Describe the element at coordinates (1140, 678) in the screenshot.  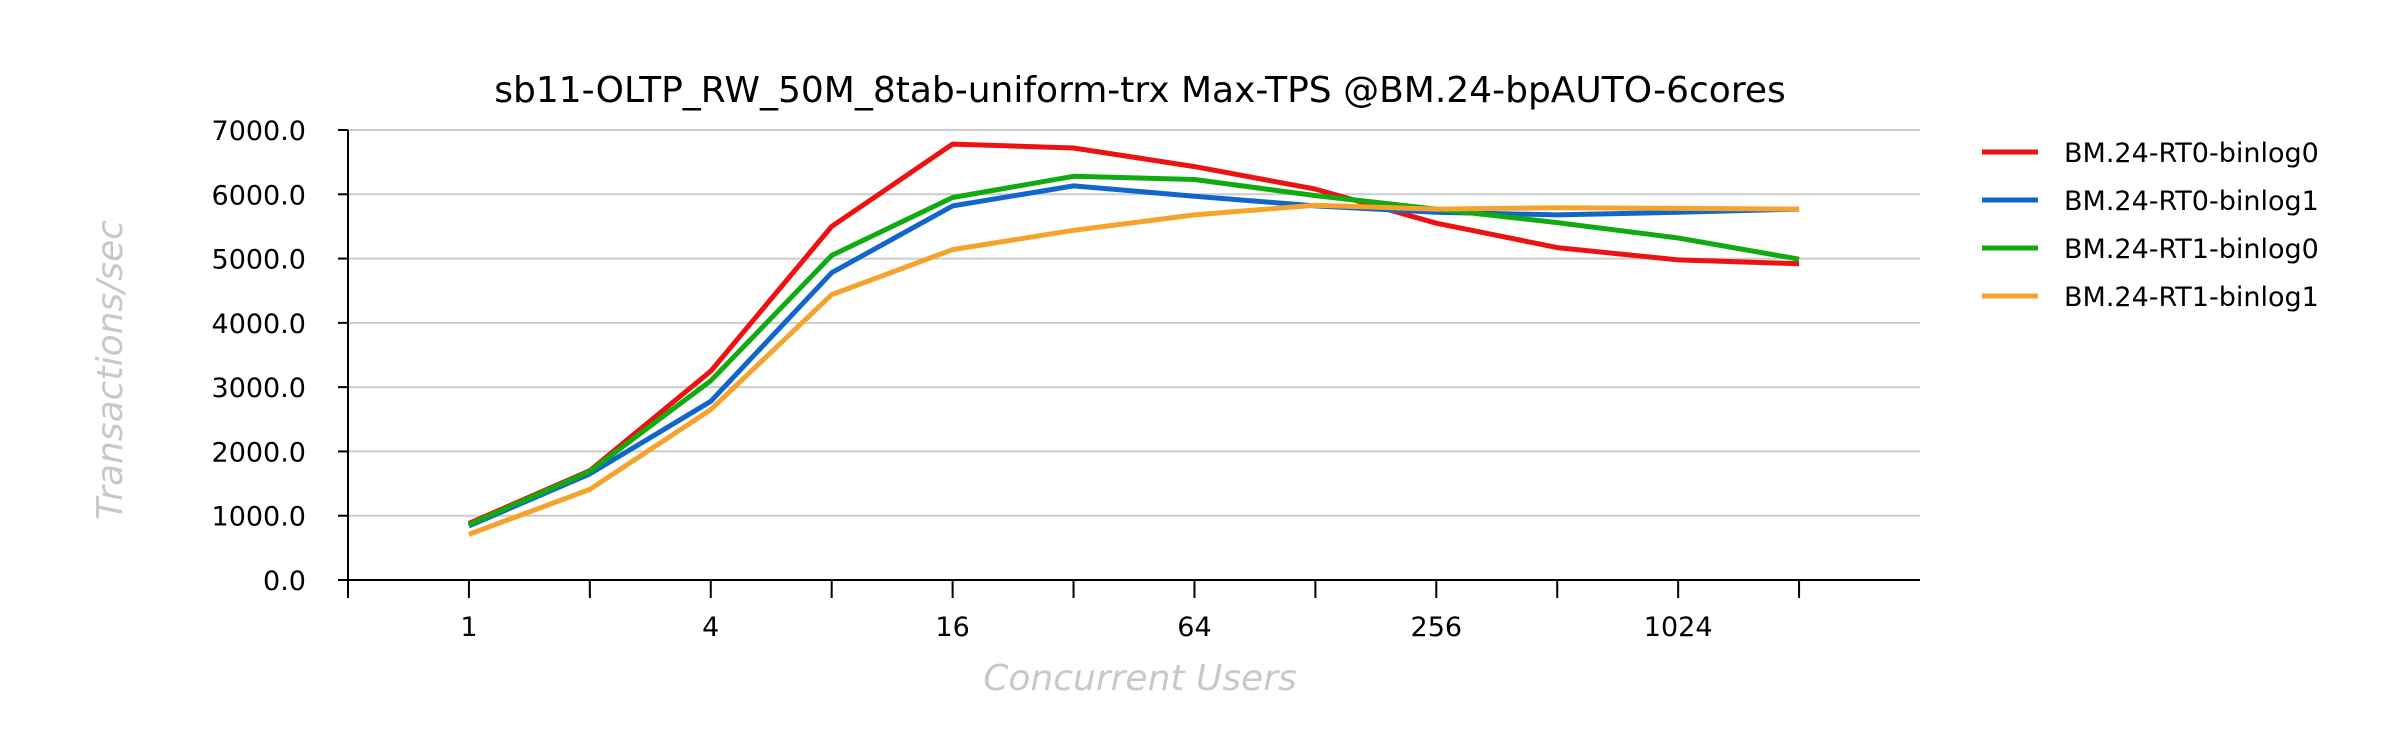
I see `x-axis-title: Concurrent Users` at that location.